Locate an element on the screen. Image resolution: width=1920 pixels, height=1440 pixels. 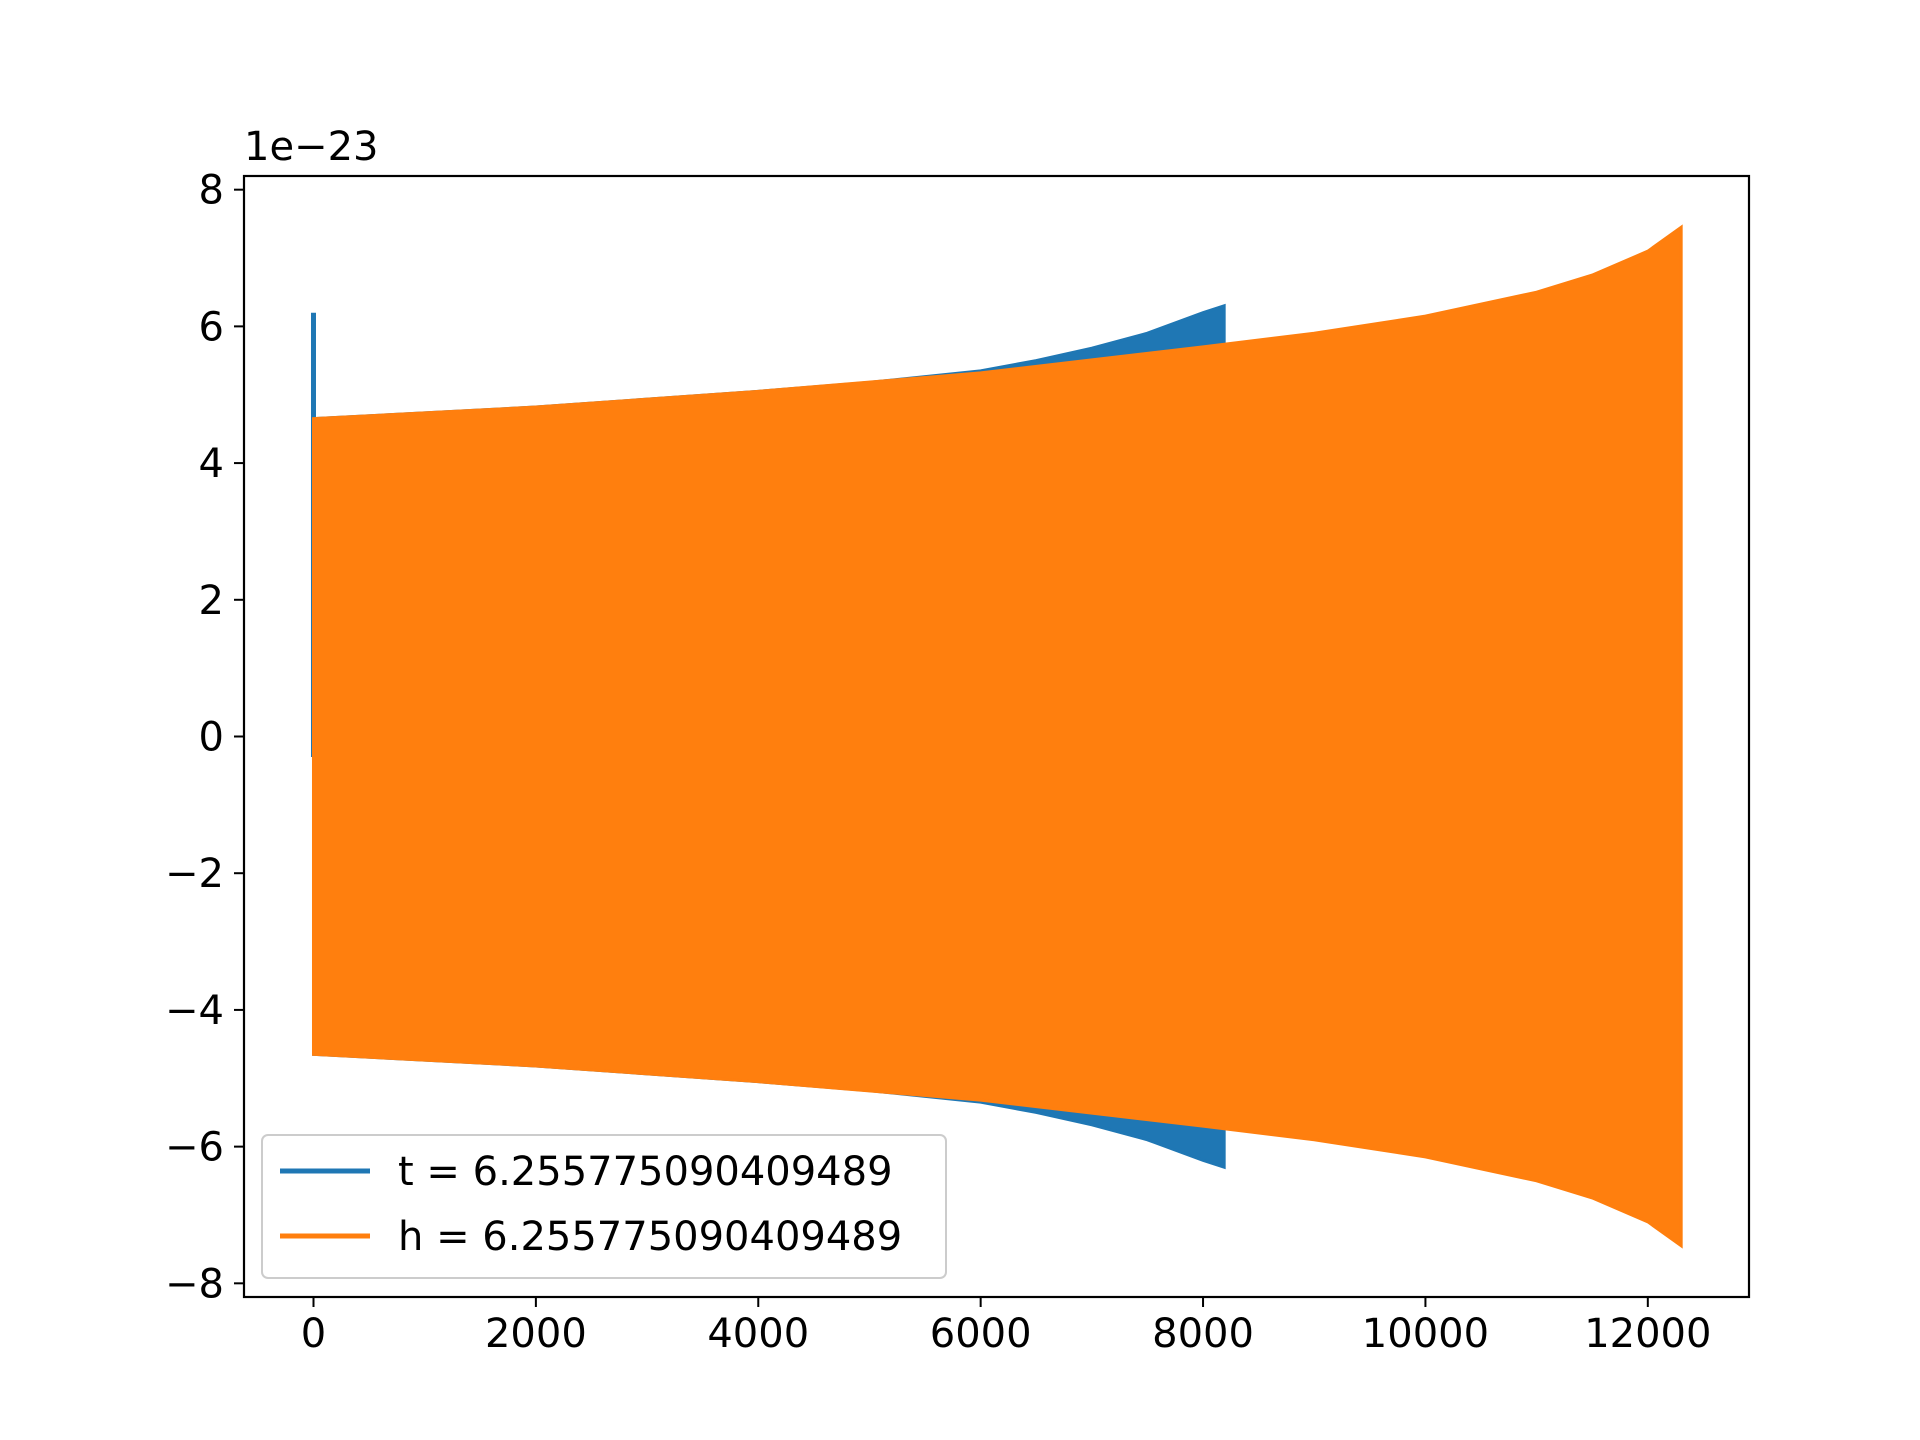
x-tick-label: 8000 is located at coordinates (1203, 1334).